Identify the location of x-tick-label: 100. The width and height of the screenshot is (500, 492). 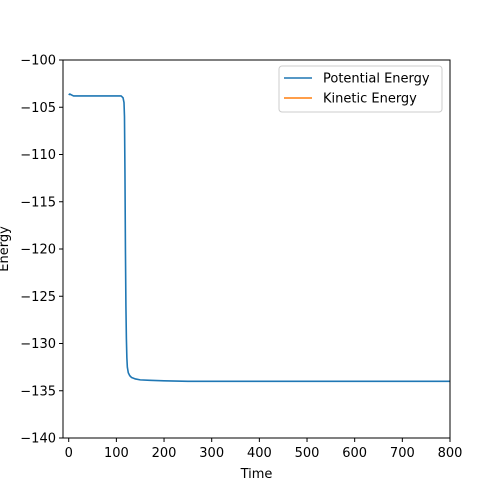
(116, 453).